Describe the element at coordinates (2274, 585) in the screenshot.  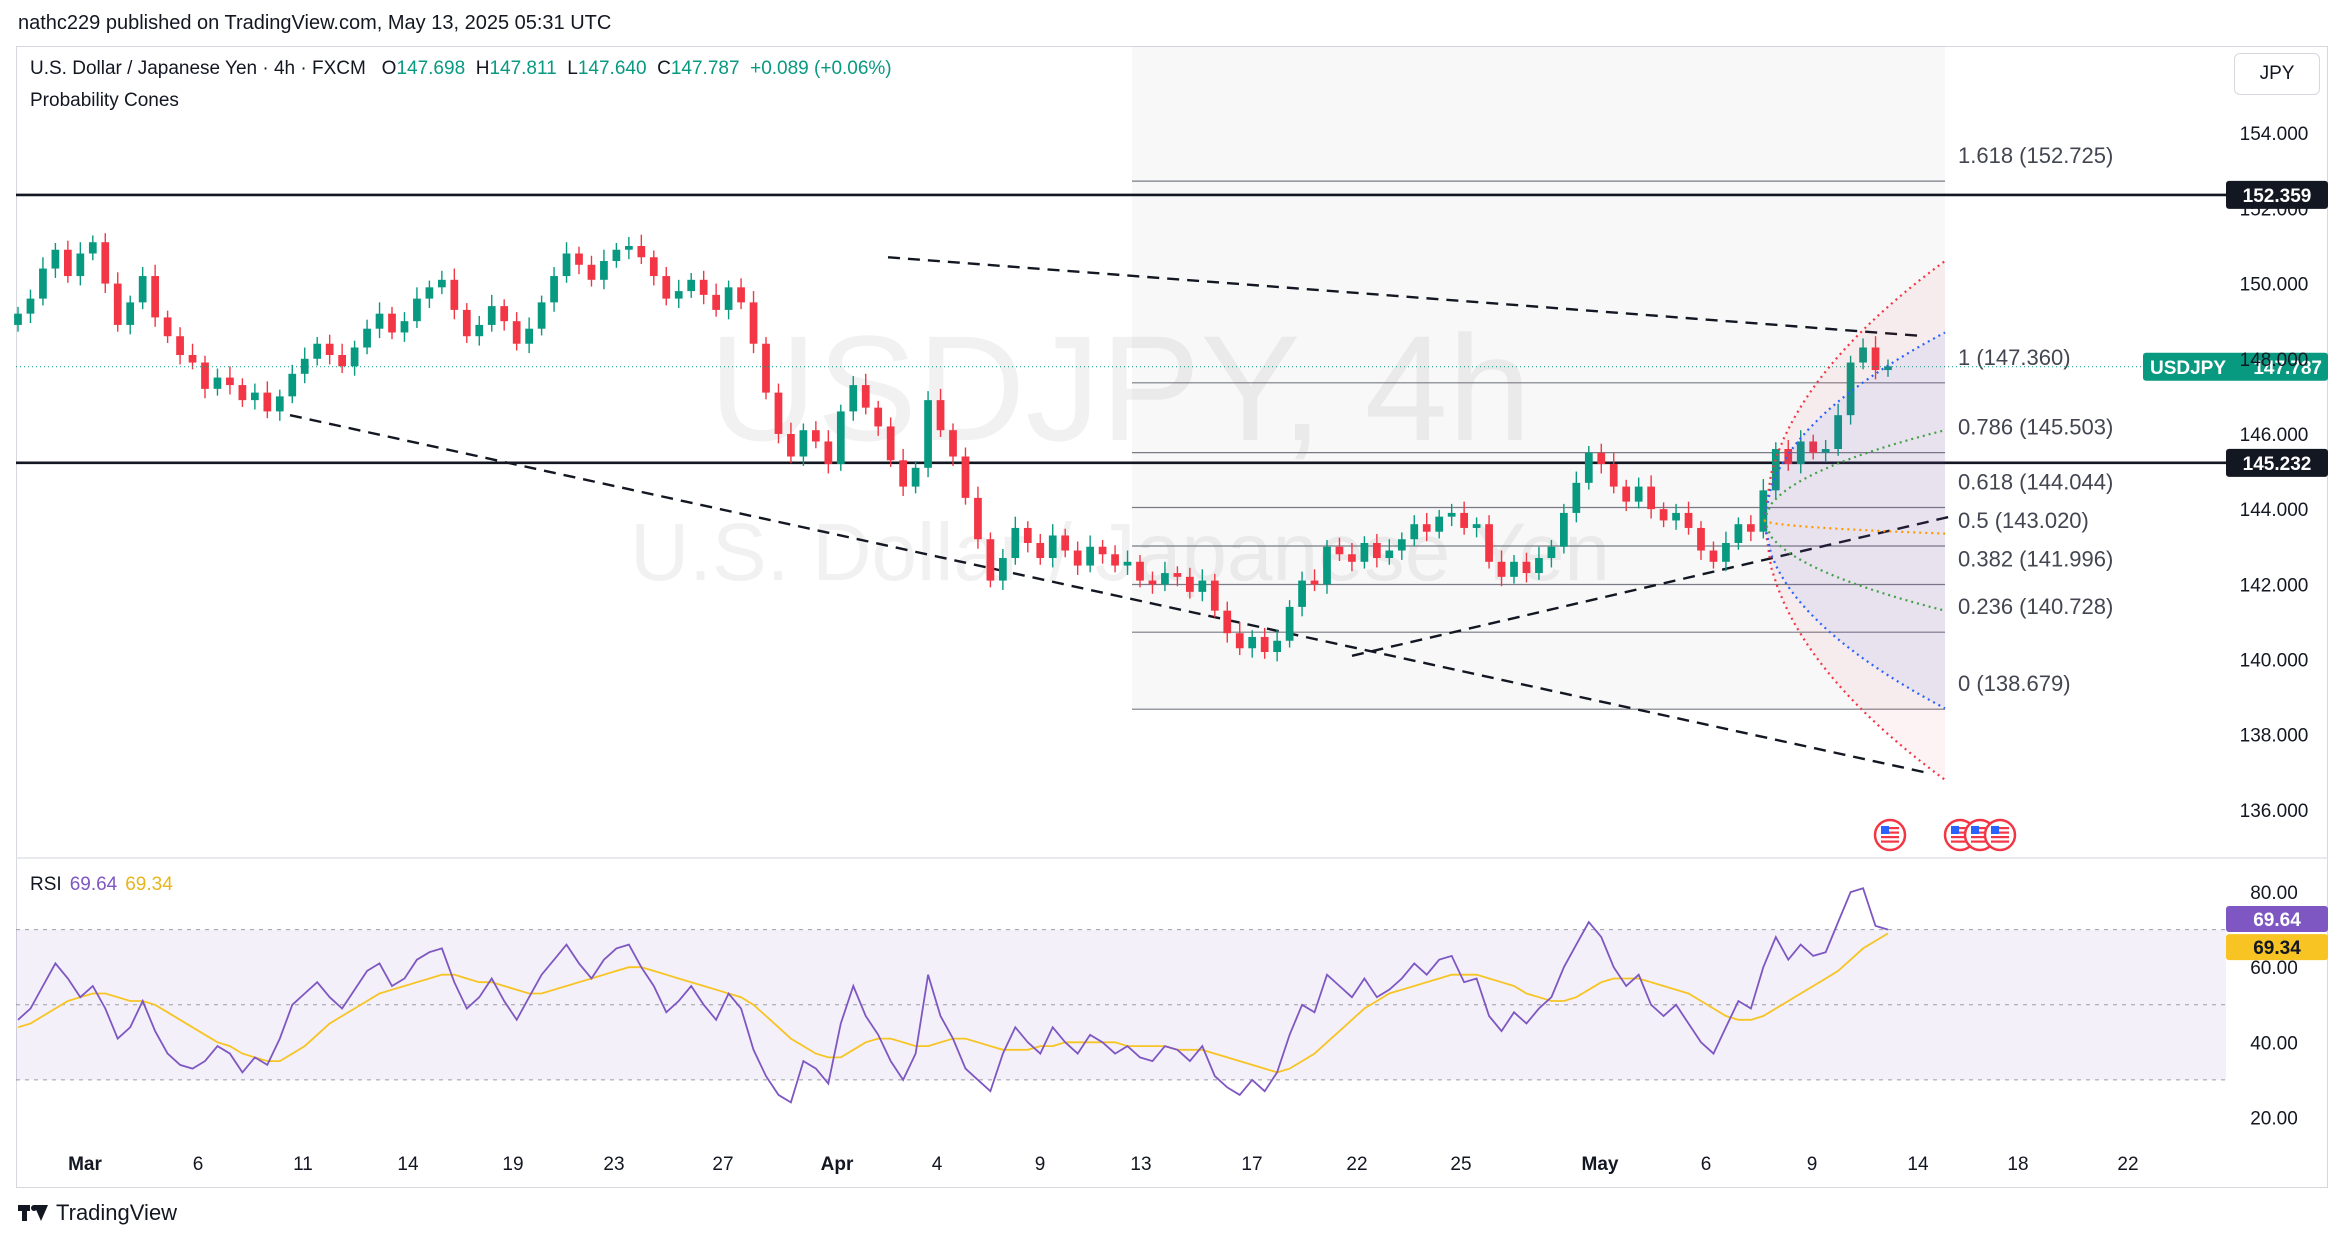
I see `price-tick-label: 142.000` at that location.